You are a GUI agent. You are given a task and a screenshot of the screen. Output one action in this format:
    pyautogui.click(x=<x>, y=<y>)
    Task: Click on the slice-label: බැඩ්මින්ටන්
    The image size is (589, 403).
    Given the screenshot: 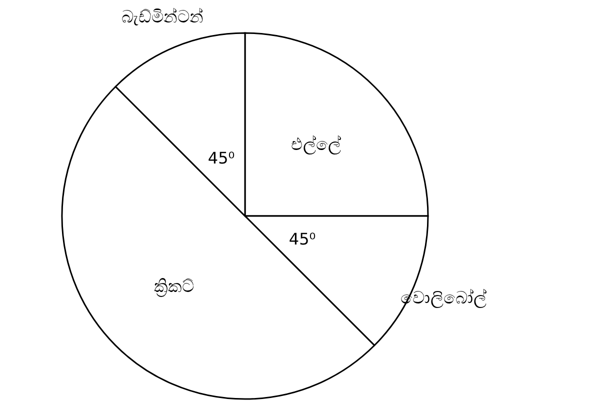 What is the action you would take?
    pyautogui.click(x=163, y=17)
    